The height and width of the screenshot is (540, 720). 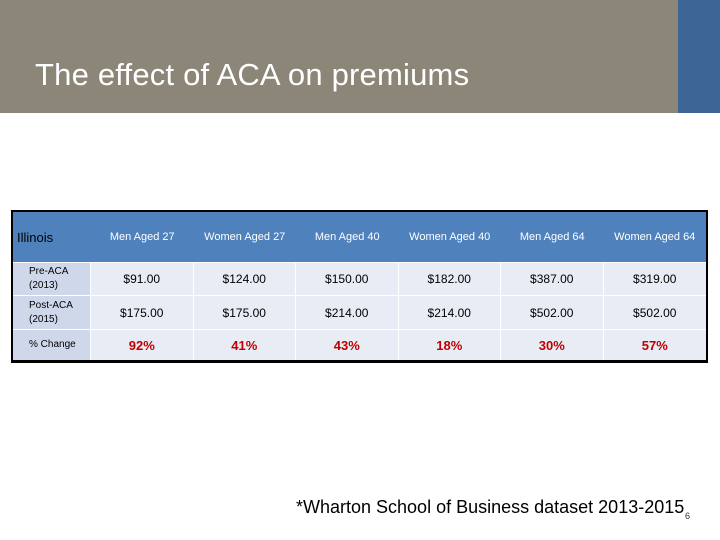 I want to click on slide-number: 6, so click(x=688, y=516).